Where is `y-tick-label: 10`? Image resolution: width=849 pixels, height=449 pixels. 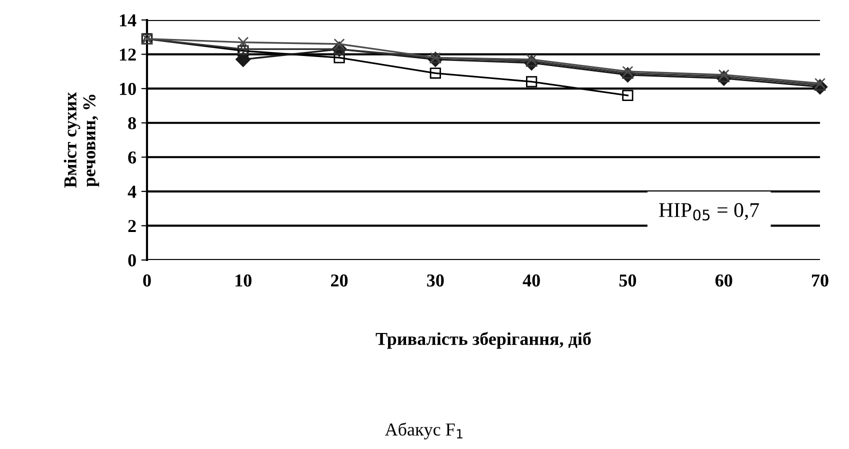
y-tick-label: 10 is located at coordinates (128, 89).